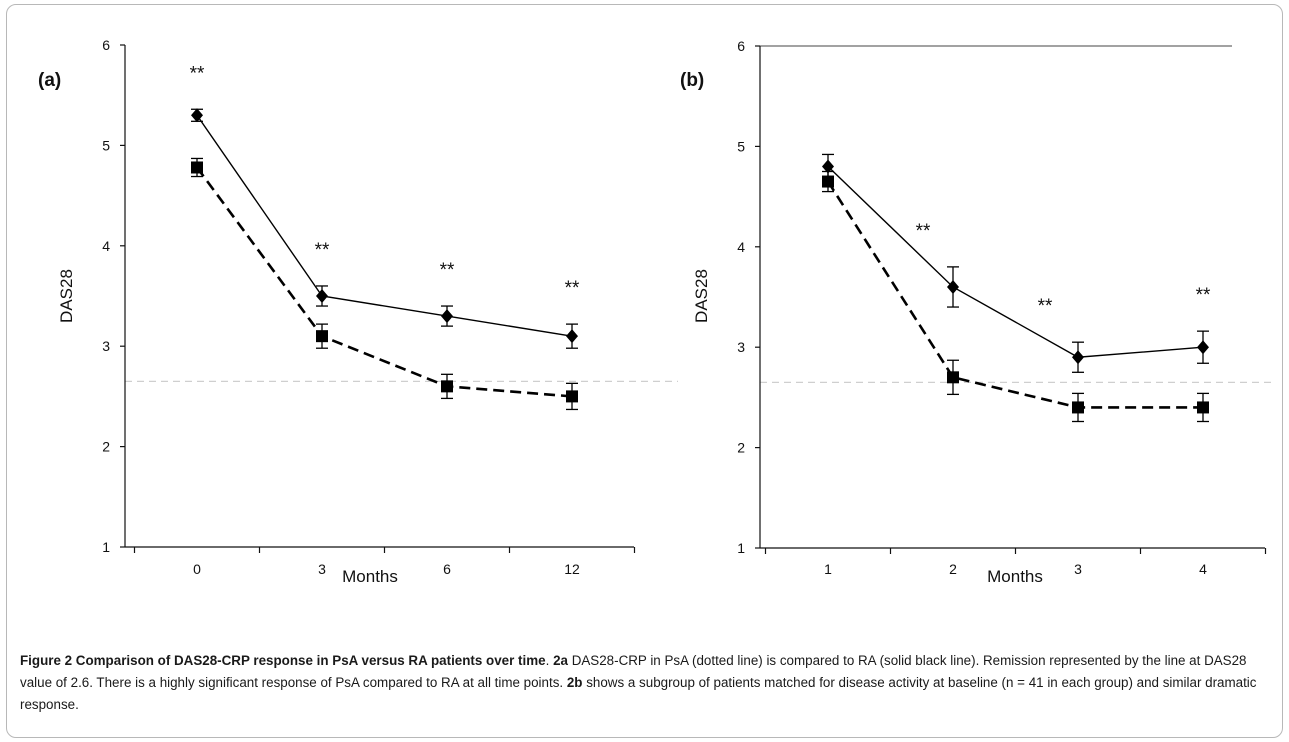  Describe the element at coordinates (560, 660) in the screenshot. I see `caption-ref-a: 2a` at that location.